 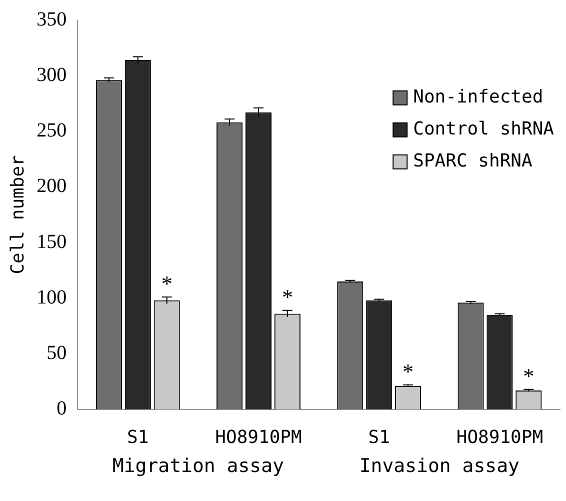 I want to click on y-tick-label: 150, so click(x=51, y=241).